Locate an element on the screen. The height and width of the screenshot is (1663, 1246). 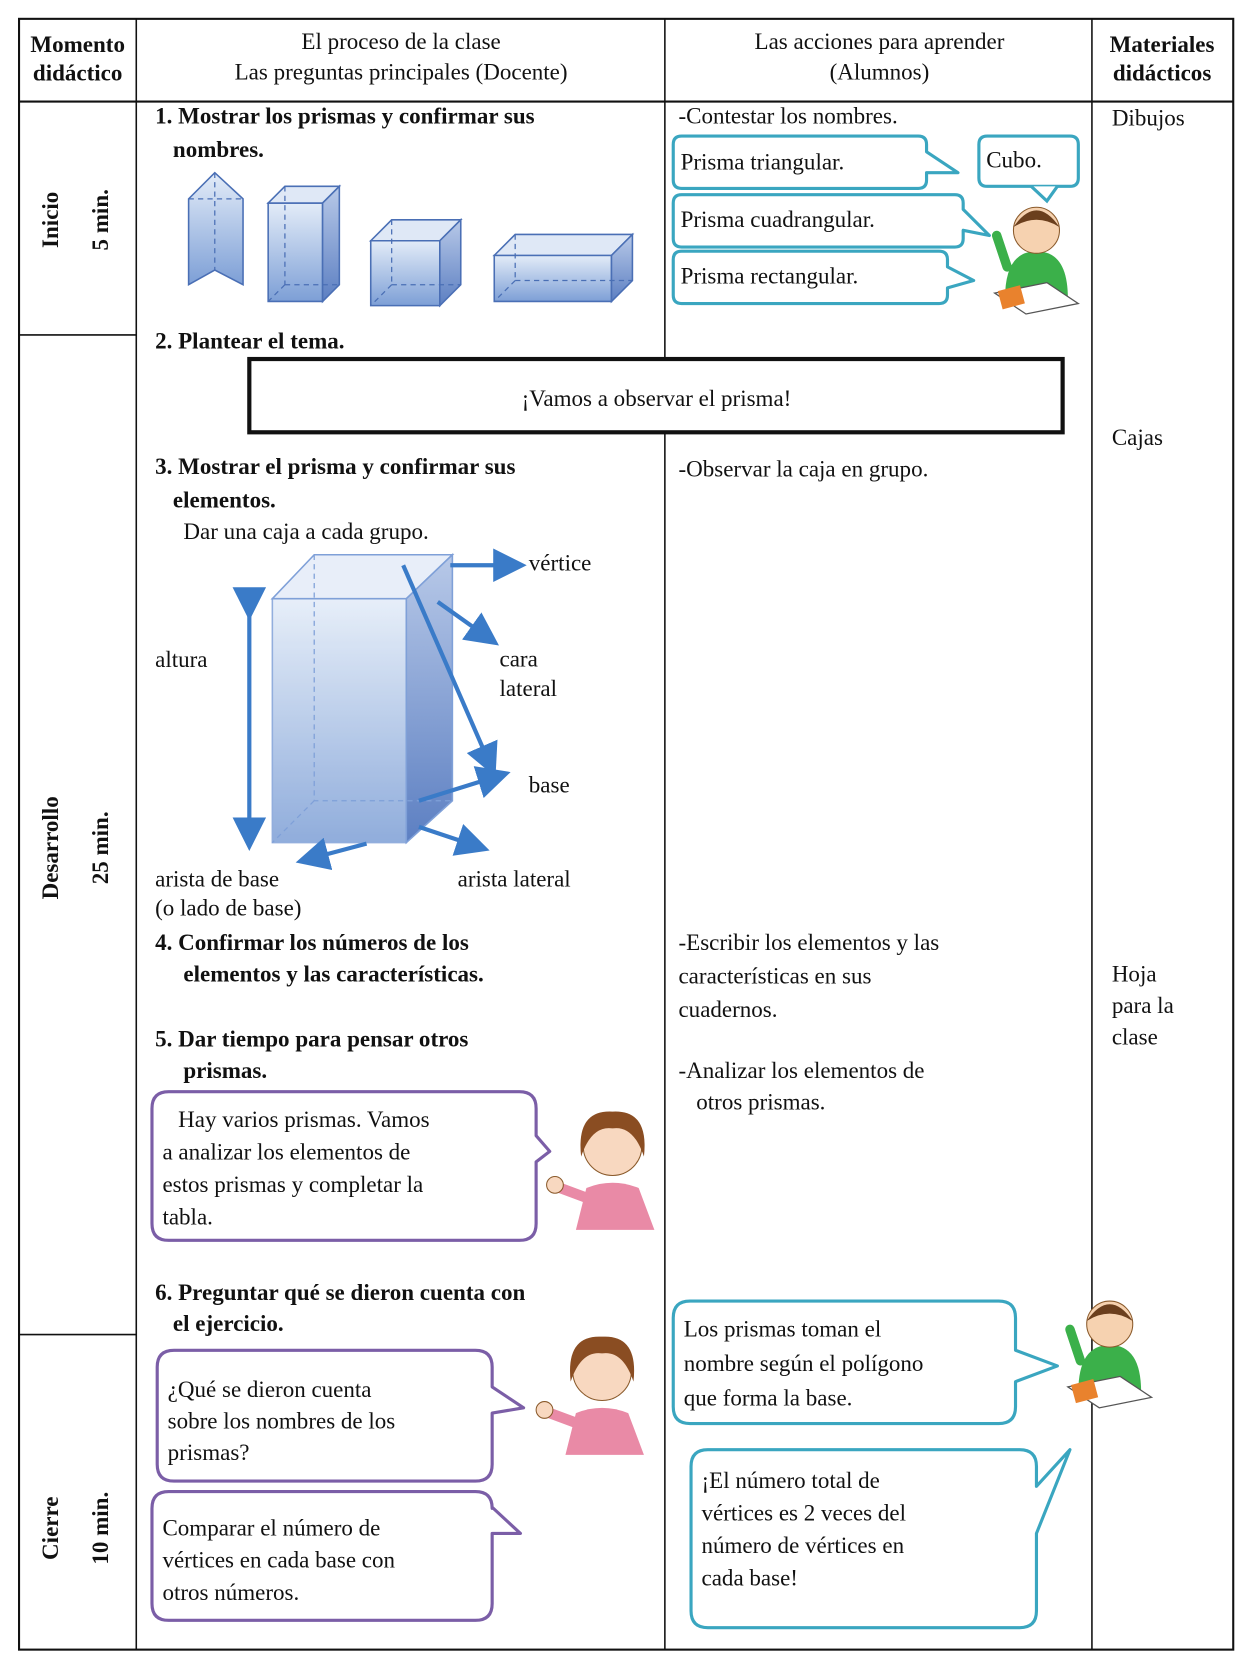
label-vertex: vértice is located at coordinates (560, 563).